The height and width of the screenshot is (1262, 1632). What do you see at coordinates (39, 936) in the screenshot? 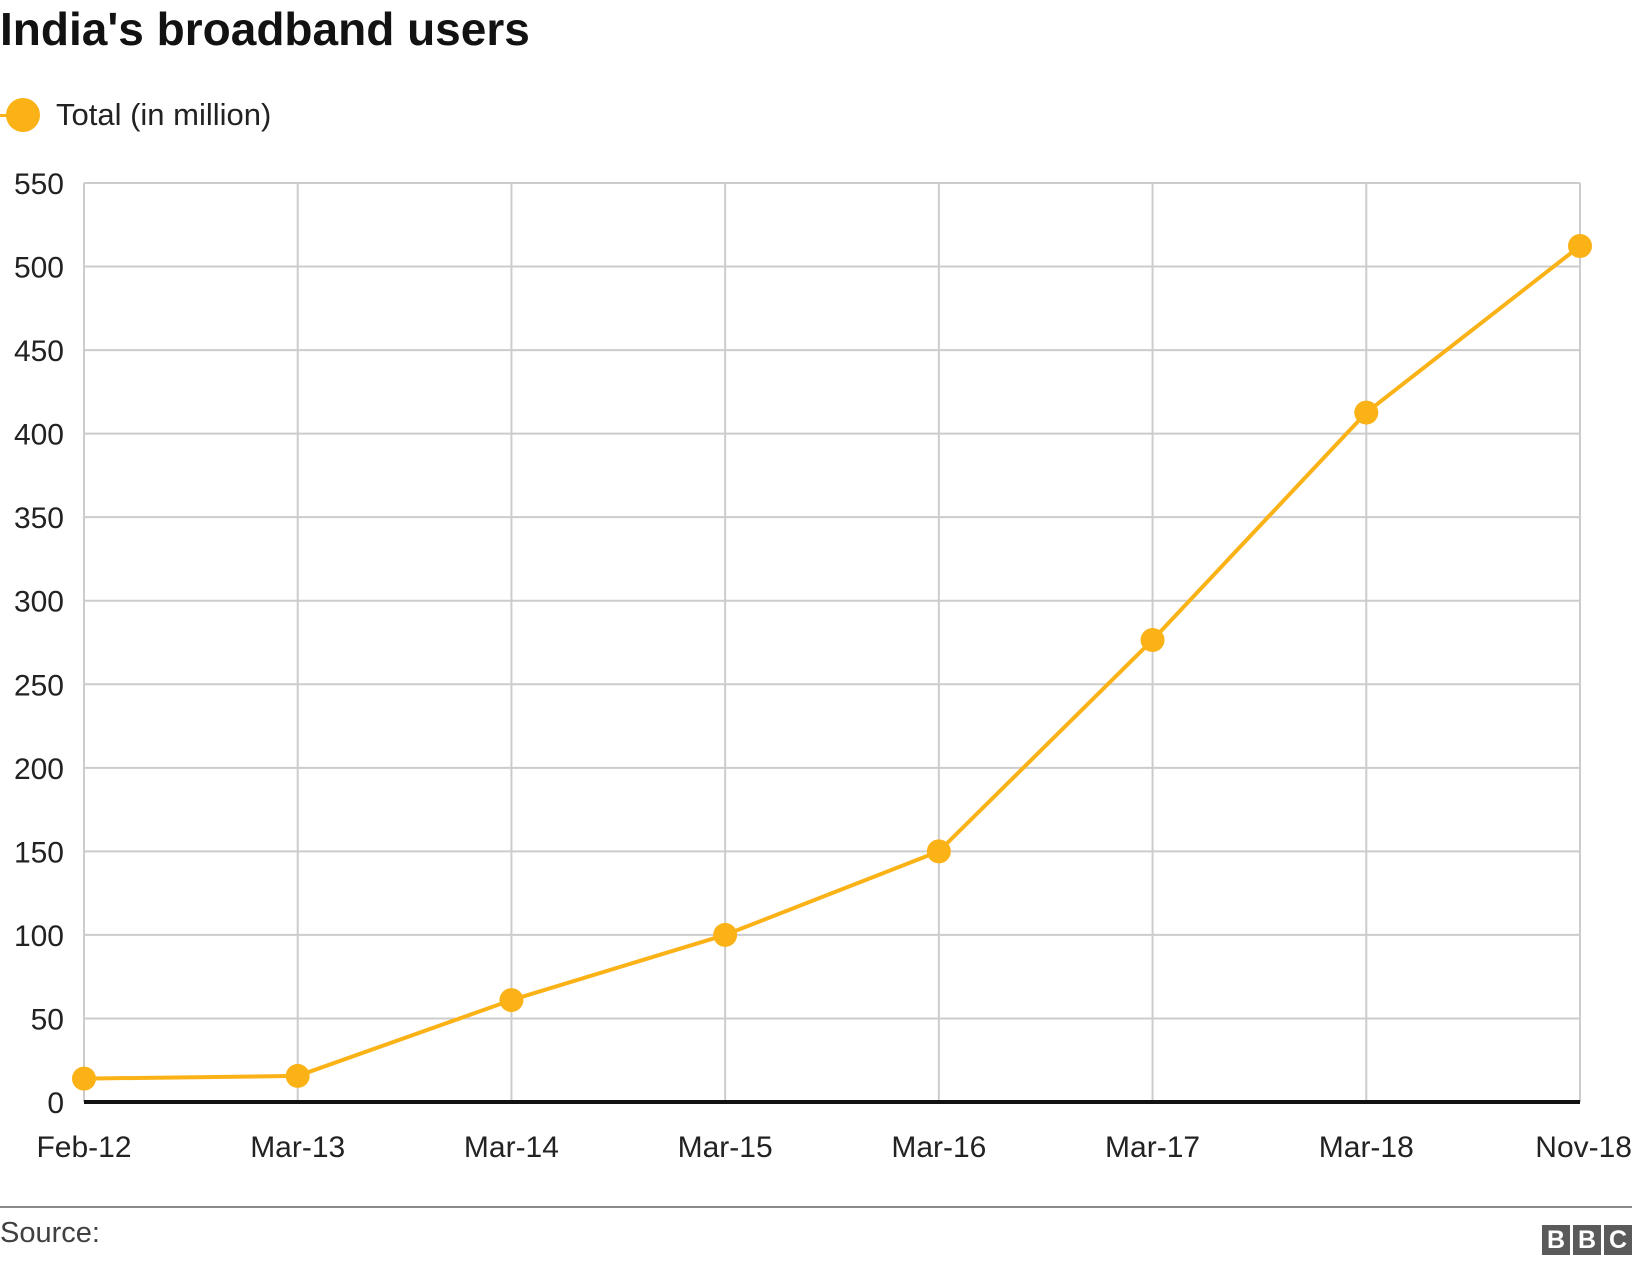
I see `y-tick-label: 100` at bounding box center [39, 936].